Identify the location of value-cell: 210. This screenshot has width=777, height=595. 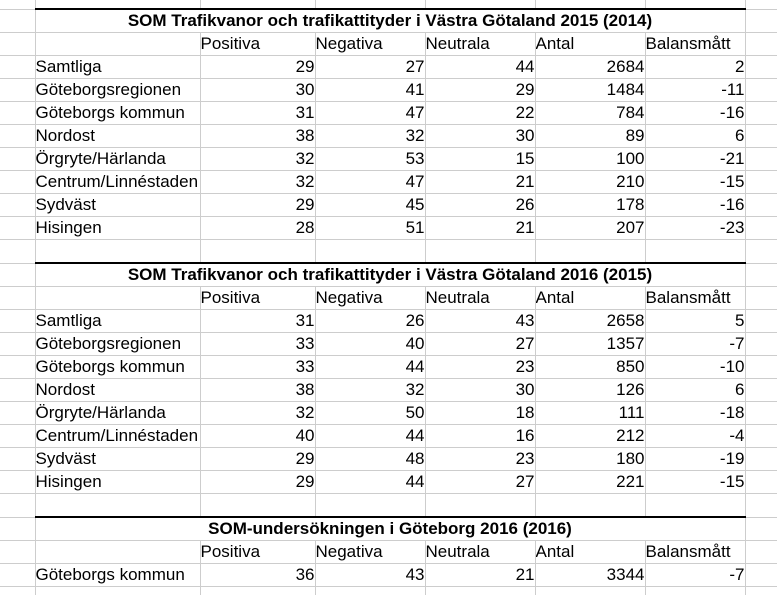
(590, 182).